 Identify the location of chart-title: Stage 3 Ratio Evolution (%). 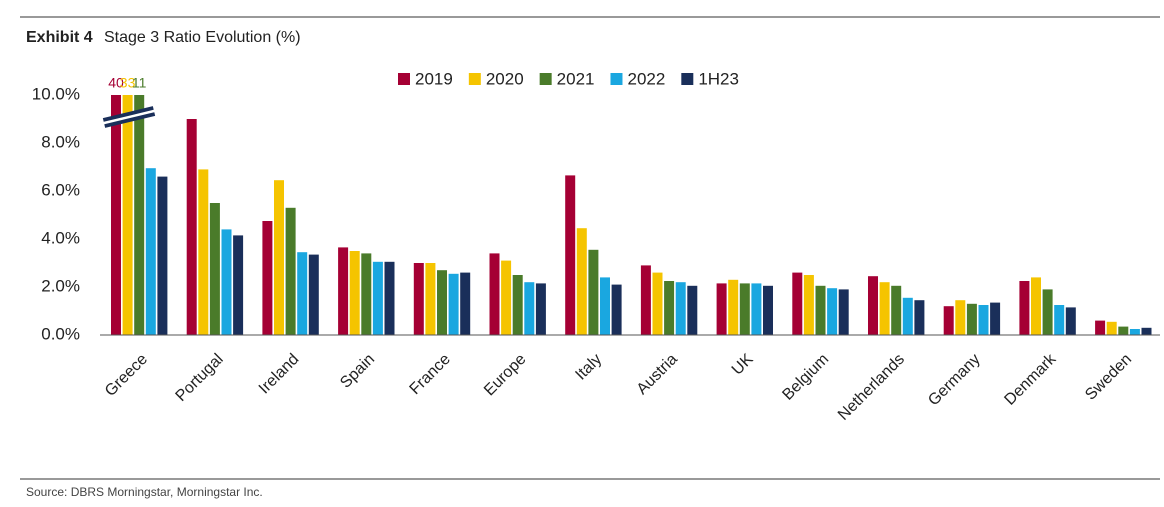
(202, 37).